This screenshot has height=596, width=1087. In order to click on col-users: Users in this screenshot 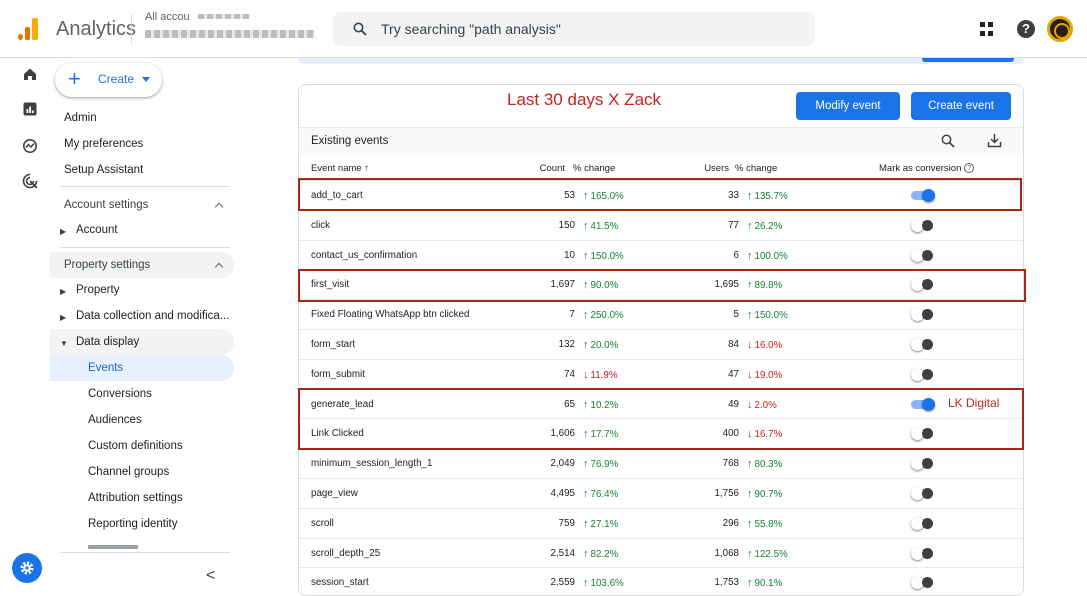, I will do `click(716, 168)`.